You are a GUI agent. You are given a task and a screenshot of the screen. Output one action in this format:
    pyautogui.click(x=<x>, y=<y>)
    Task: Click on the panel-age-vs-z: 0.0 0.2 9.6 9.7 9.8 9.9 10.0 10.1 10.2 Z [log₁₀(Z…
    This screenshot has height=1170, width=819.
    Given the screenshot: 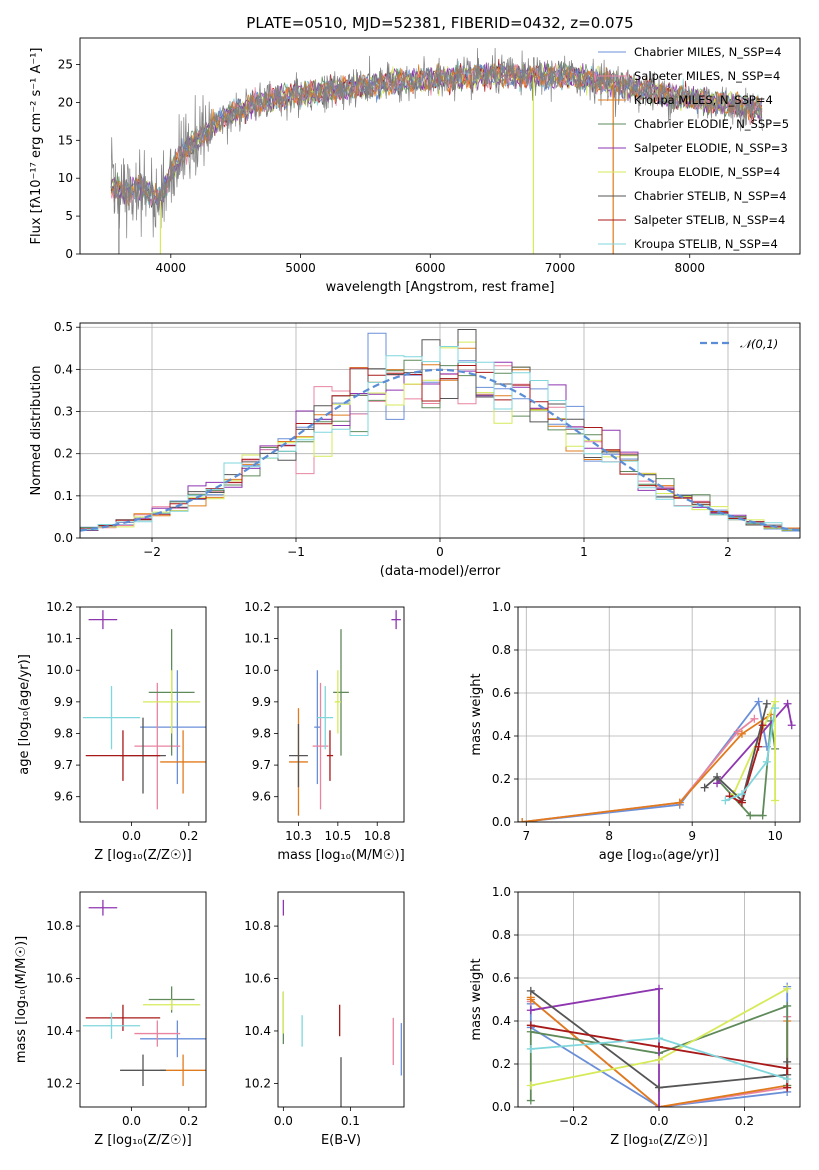 What is the action you would take?
    pyautogui.click(x=112, y=731)
    